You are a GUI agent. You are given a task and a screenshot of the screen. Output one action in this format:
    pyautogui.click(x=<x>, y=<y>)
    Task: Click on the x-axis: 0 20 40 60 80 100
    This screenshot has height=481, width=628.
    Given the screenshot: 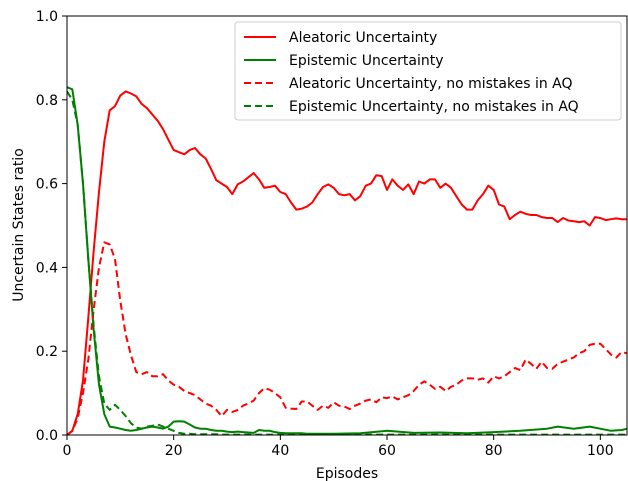 What is the action you would take?
    pyautogui.click(x=338, y=447)
    